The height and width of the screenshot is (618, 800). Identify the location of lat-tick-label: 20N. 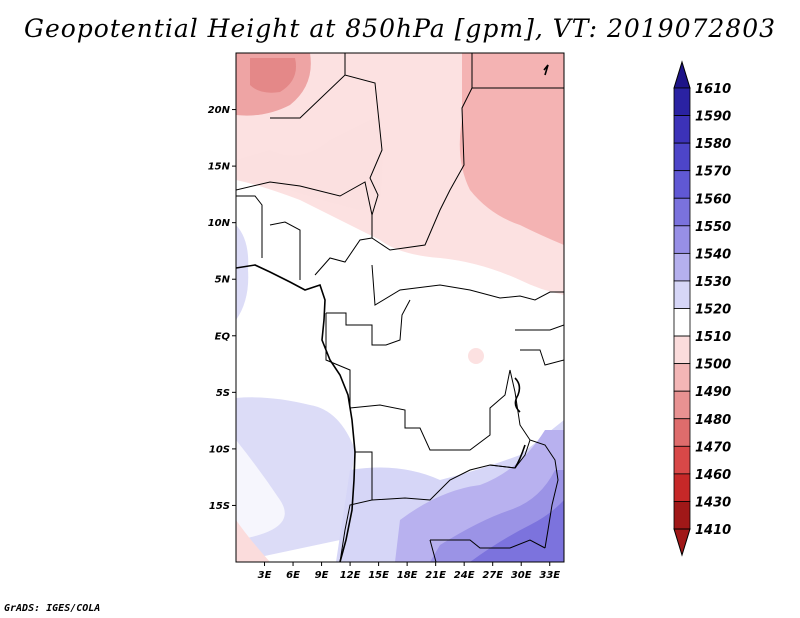
(219, 110).